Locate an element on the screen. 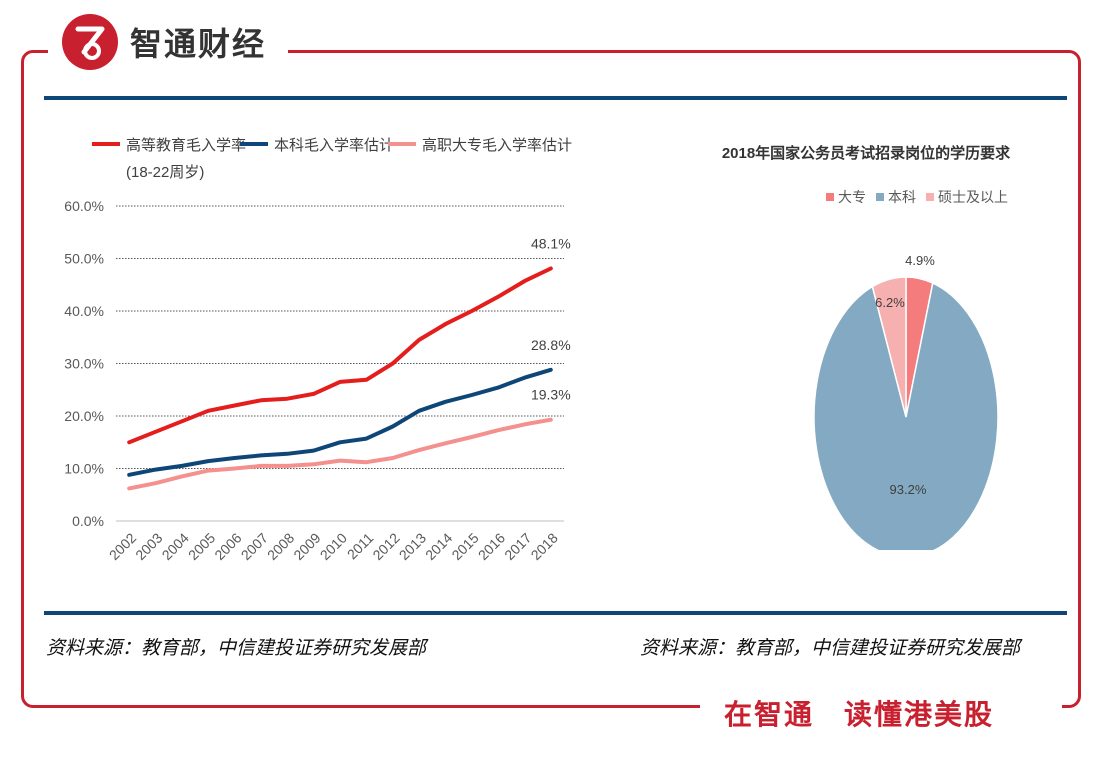  footer-mask is located at coordinates (881, 707).